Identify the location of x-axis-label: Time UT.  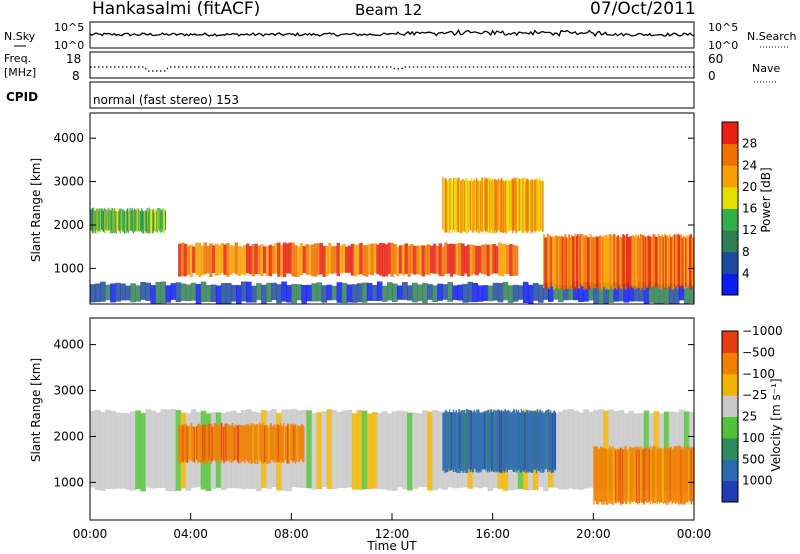
(391, 546).